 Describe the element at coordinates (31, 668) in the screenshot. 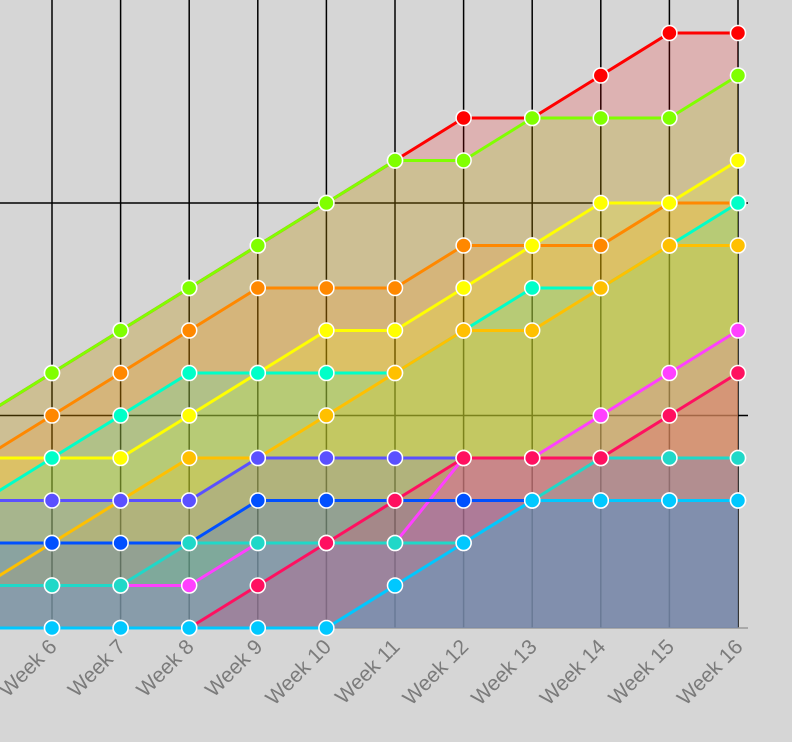

I see `x-tick-label: Week 6` at that location.